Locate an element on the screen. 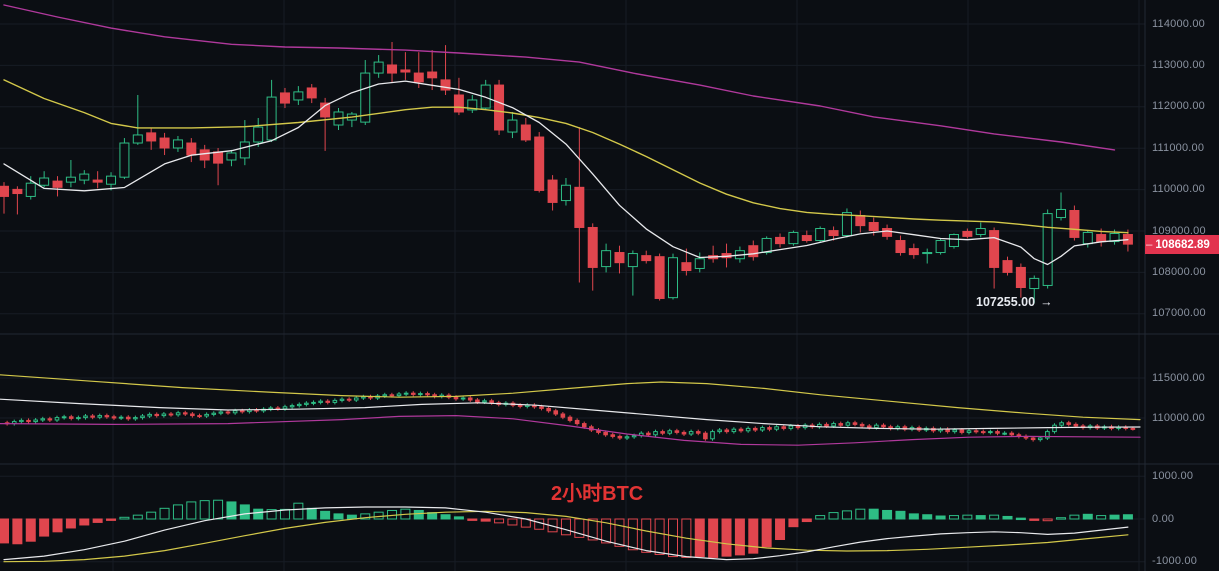 Image resolution: width=1219 pixels, height=571 pixels. y-axis-label: 1000.00 is located at coordinates (1173, 475).